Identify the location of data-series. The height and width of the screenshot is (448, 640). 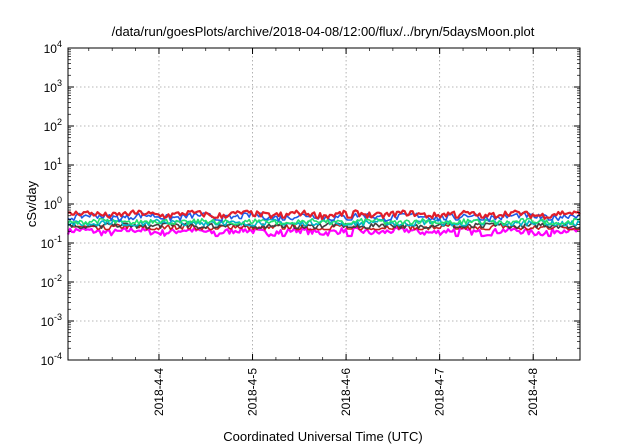
(323, 223).